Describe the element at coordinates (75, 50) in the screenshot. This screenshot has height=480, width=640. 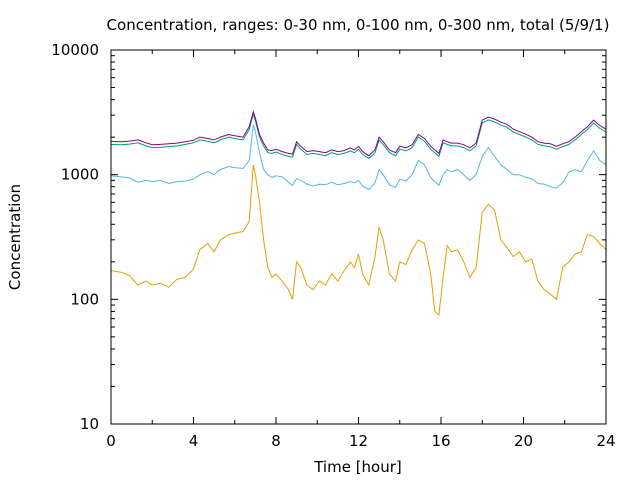
I see `y-tick-label: 10000` at that location.